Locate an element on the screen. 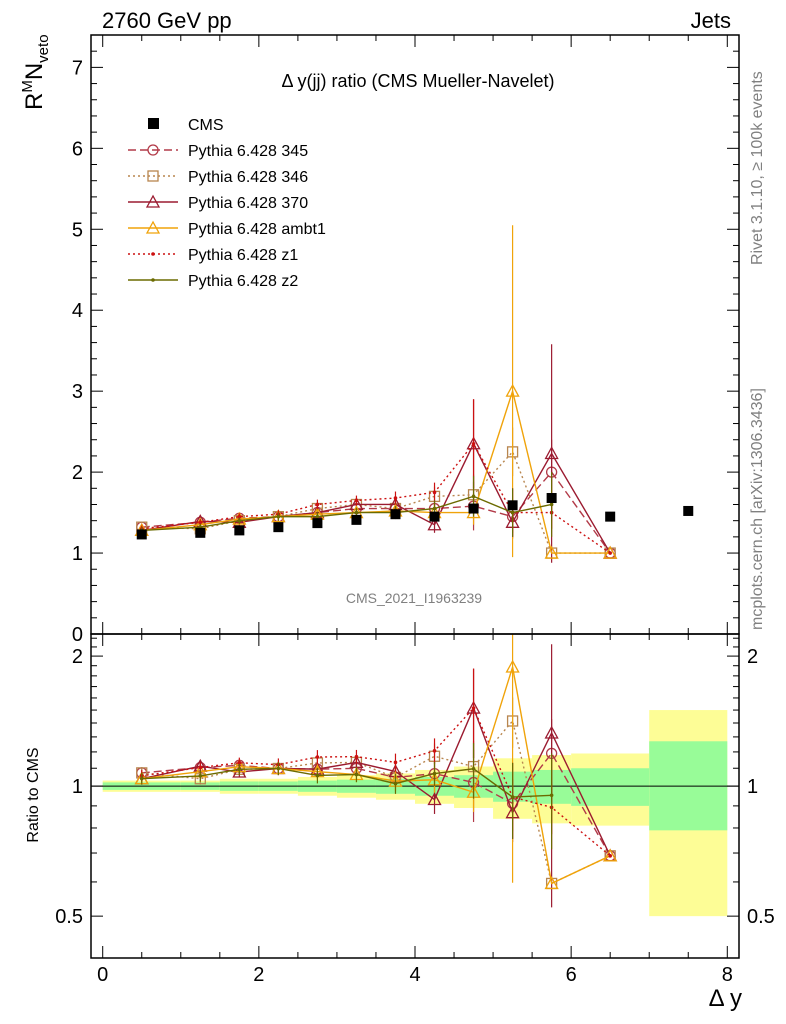  ratio-tick-label-left: 2 is located at coordinates (77, 657).